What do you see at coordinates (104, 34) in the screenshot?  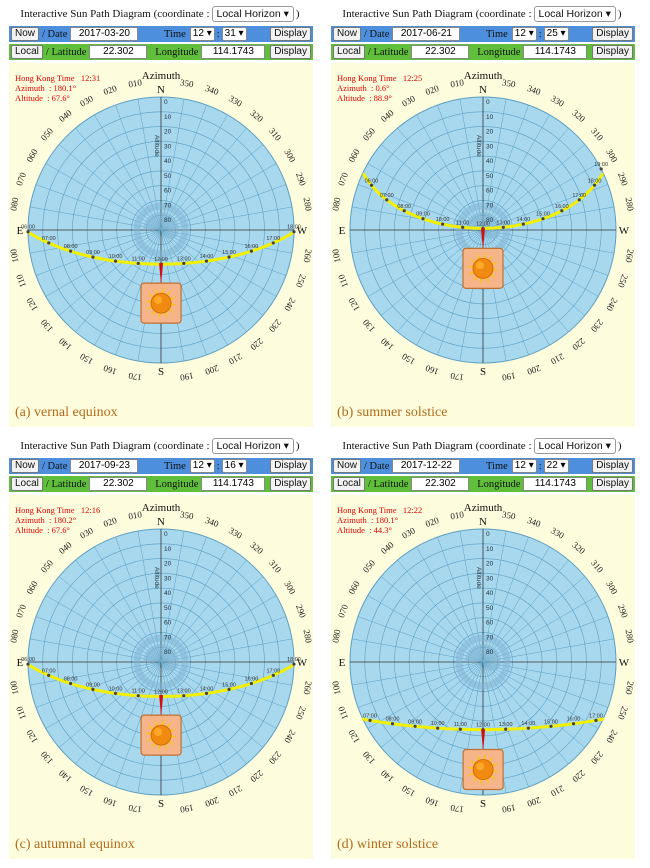 I see `date-field: 2017-03-20` at bounding box center [104, 34].